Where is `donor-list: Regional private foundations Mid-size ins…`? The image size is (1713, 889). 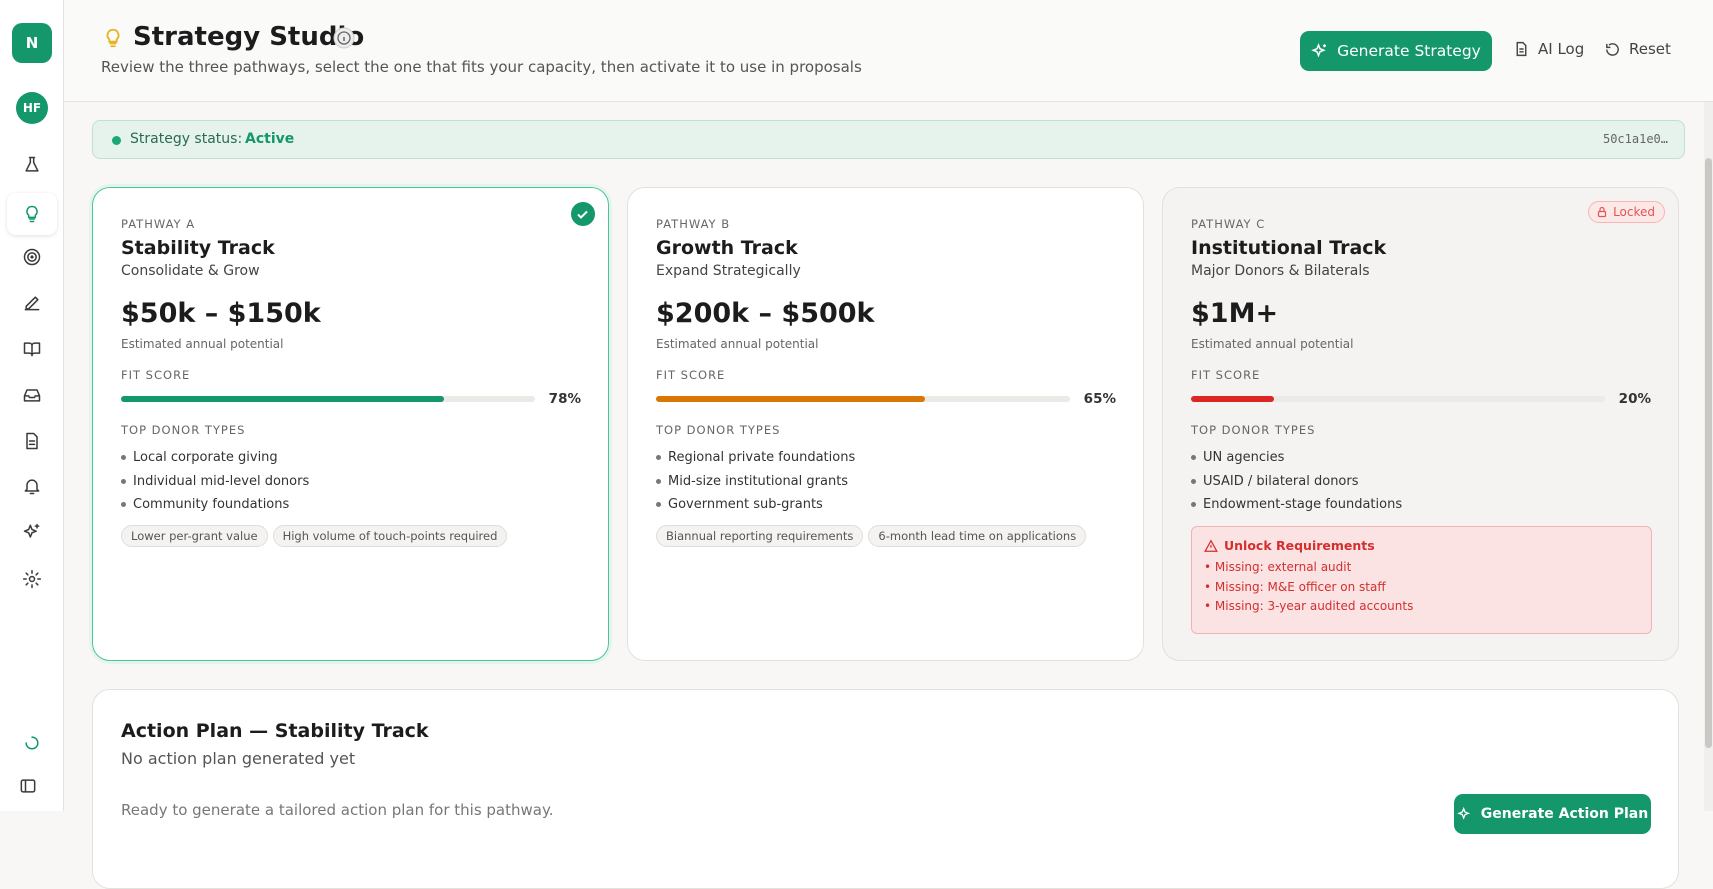
donor-list: Regional private foundations Mid-size ins… is located at coordinates (755, 481).